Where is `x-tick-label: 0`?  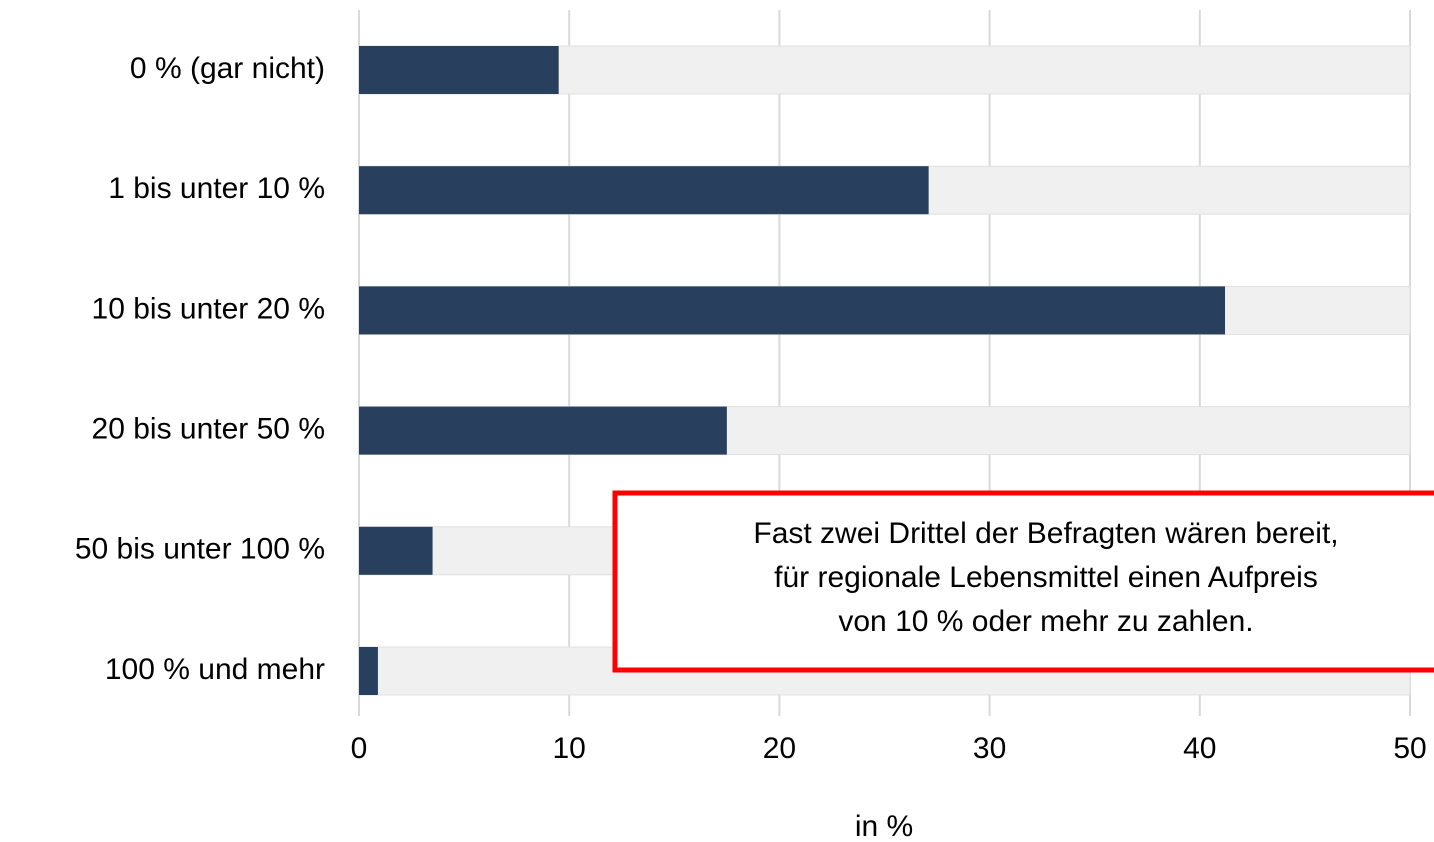
x-tick-label: 0 is located at coordinates (359, 748).